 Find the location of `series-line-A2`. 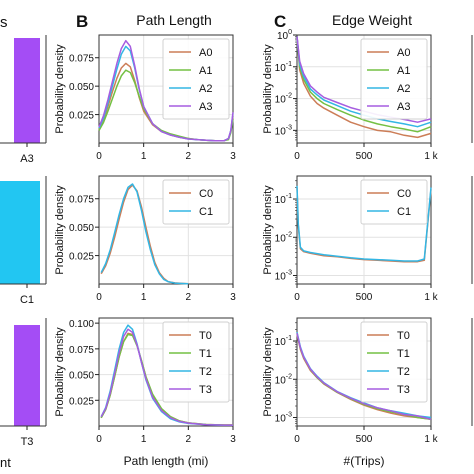

series-line-A2 is located at coordinates (364, 82).